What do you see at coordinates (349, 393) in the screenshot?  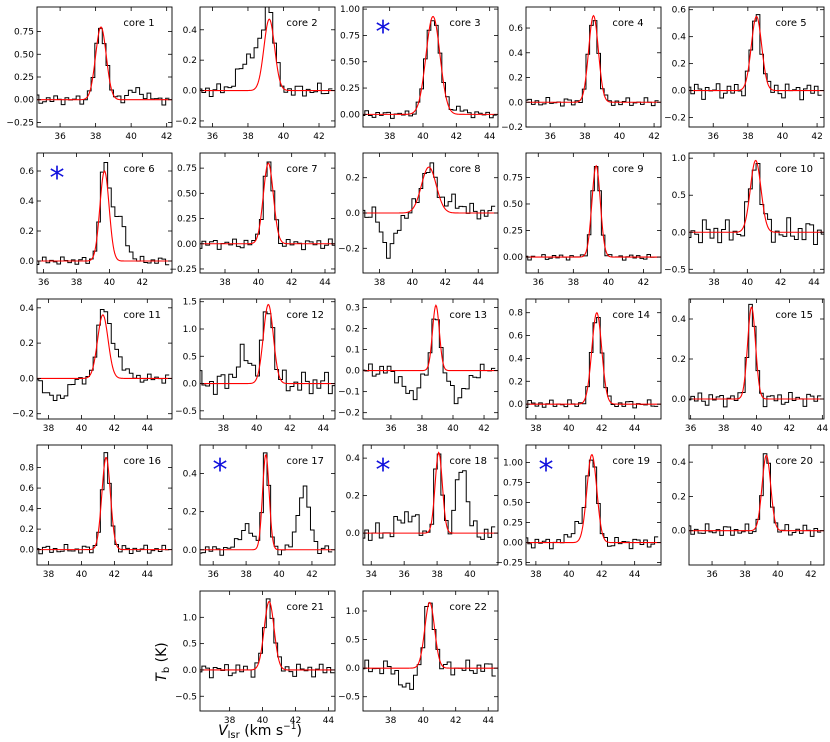 I see `y-tick-label: −0.1` at bounding box center [349, 393].